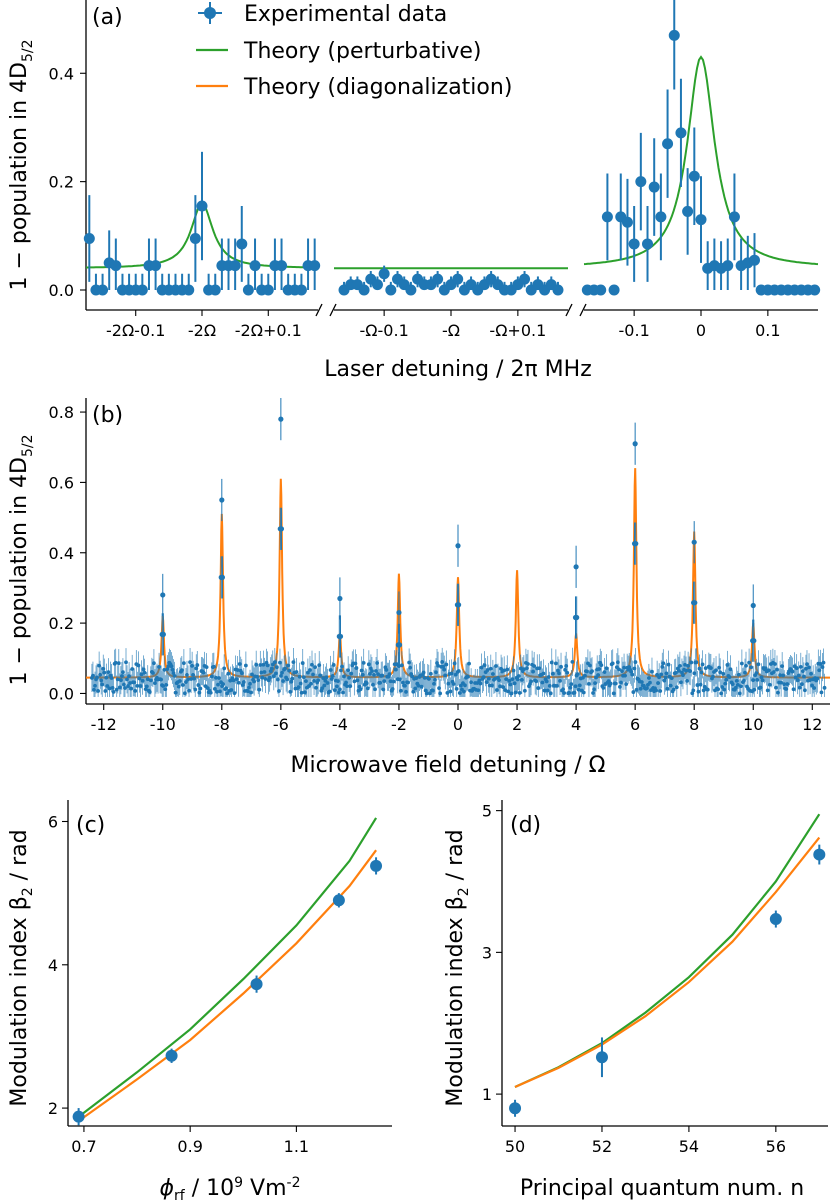  Describe the element at coordinates (189, 1146) in the screenshot. I see `panel-c-xtick-label: 0.9` at that location.